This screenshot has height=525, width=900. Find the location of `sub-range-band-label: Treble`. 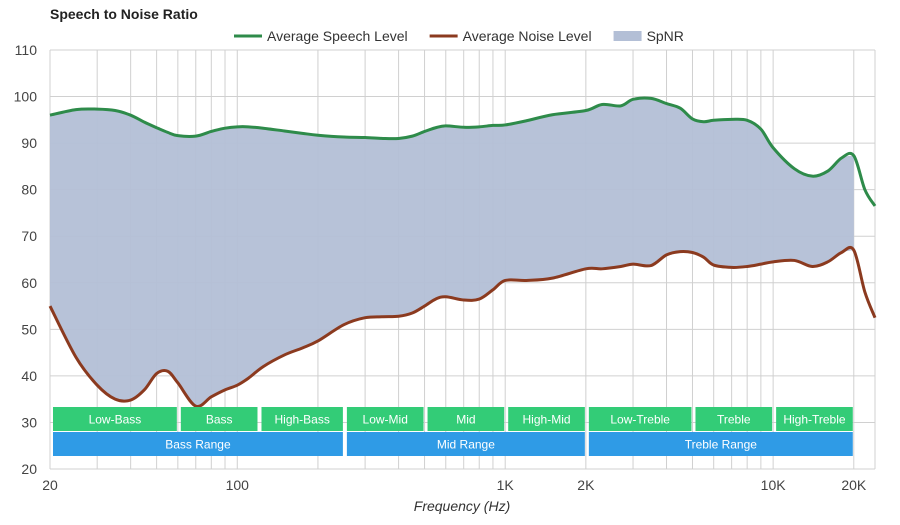

sub-range-band-label: Treble is located at coordinates (734, 420).